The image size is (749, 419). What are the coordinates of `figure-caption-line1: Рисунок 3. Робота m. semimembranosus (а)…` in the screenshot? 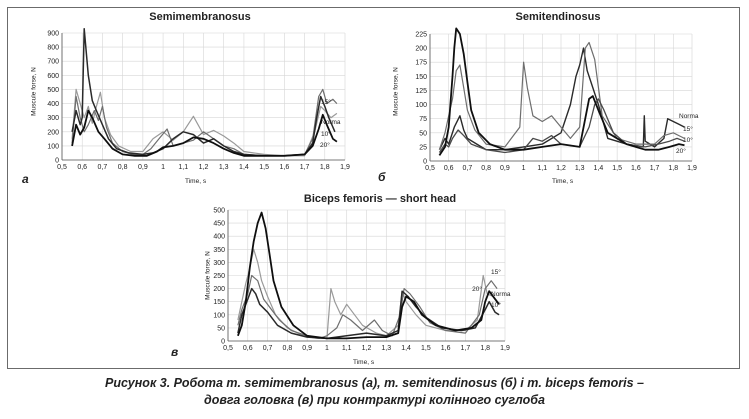 It's located at (374, 383).